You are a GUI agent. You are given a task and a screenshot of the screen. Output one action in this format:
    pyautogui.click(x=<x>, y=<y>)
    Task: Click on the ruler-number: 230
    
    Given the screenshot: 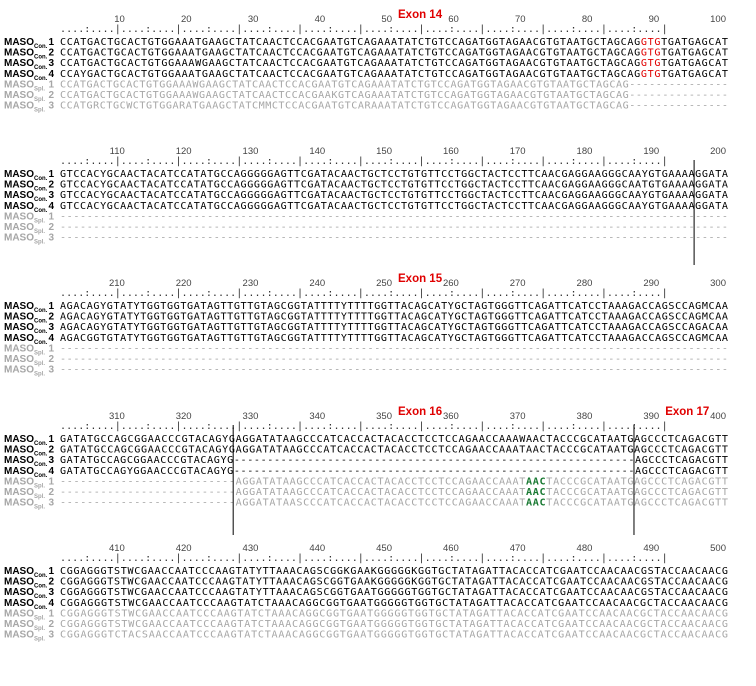 What is the action you would take?
    pyautogui.click(x=251, y=283)
    